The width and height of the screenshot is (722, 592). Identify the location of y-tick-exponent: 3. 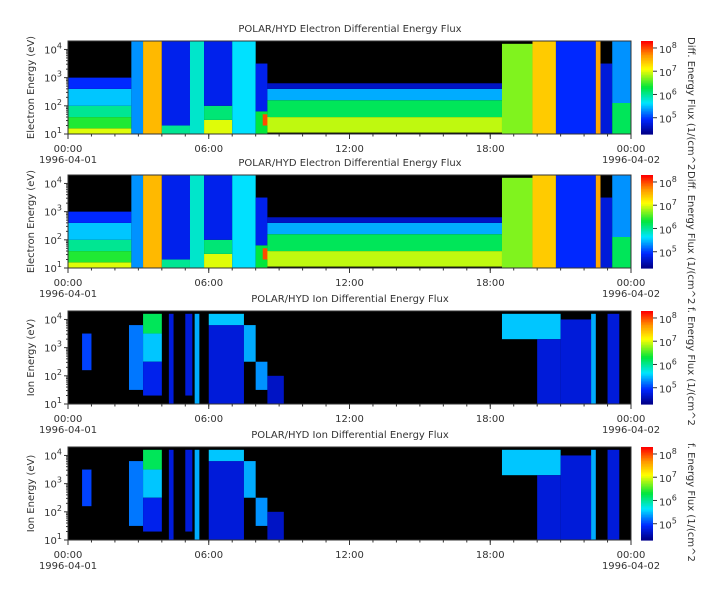
(59, 344).